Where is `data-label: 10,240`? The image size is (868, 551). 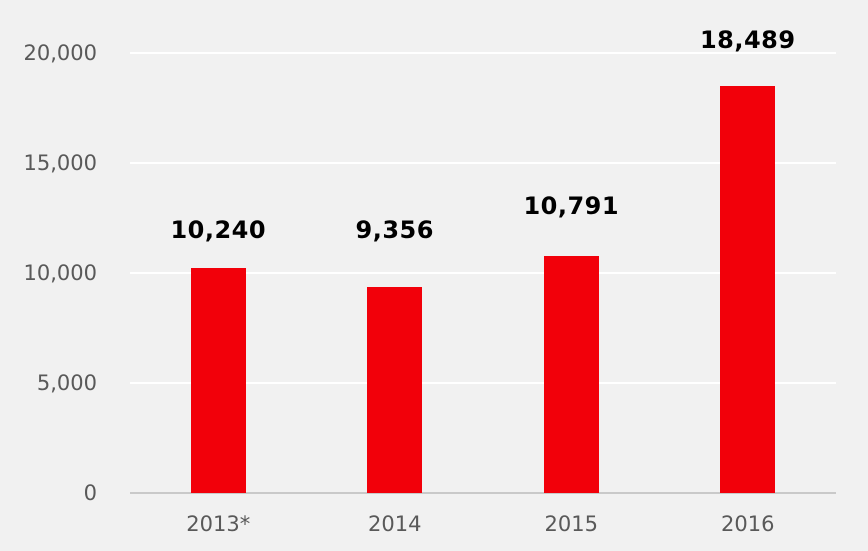 data-label: 10,240 is located at coordinates (218, 229).